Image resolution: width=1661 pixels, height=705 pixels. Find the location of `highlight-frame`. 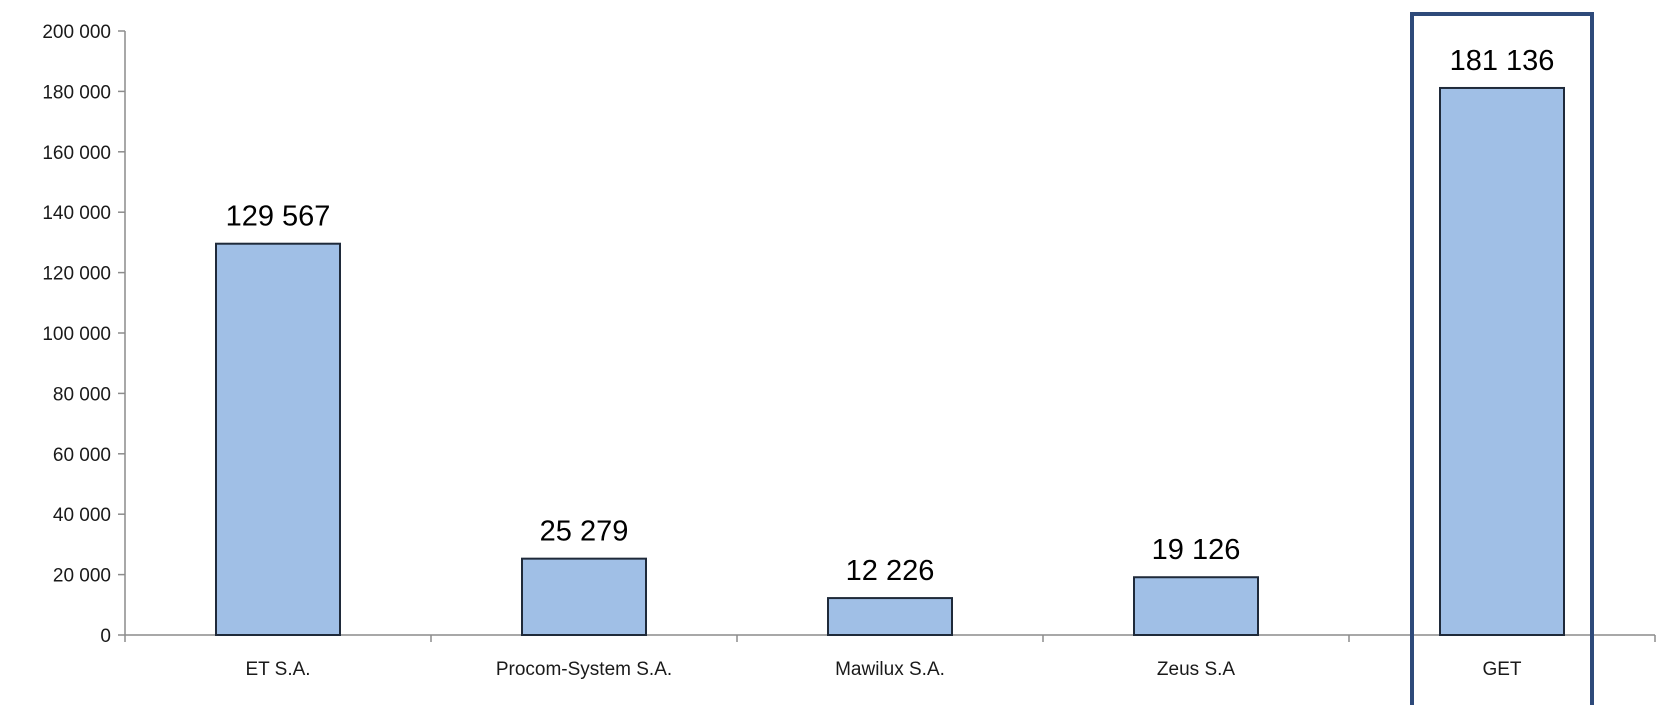

highlight-frame is located at coordinates (1502, 358).